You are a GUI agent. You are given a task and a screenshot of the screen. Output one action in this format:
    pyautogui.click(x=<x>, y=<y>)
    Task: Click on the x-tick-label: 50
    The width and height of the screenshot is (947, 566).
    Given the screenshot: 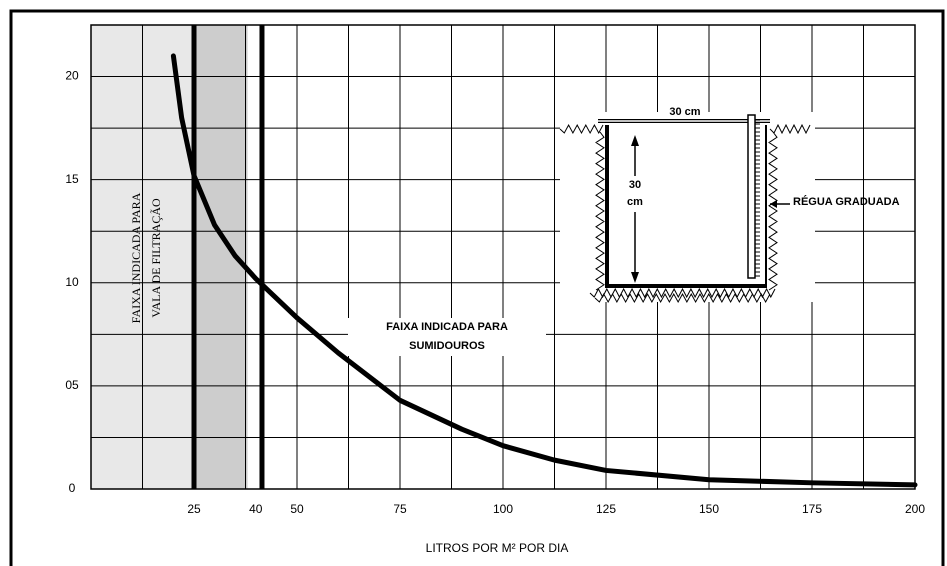 What is the action you would take?
    pyautogui.click(x=297, y=509)
    